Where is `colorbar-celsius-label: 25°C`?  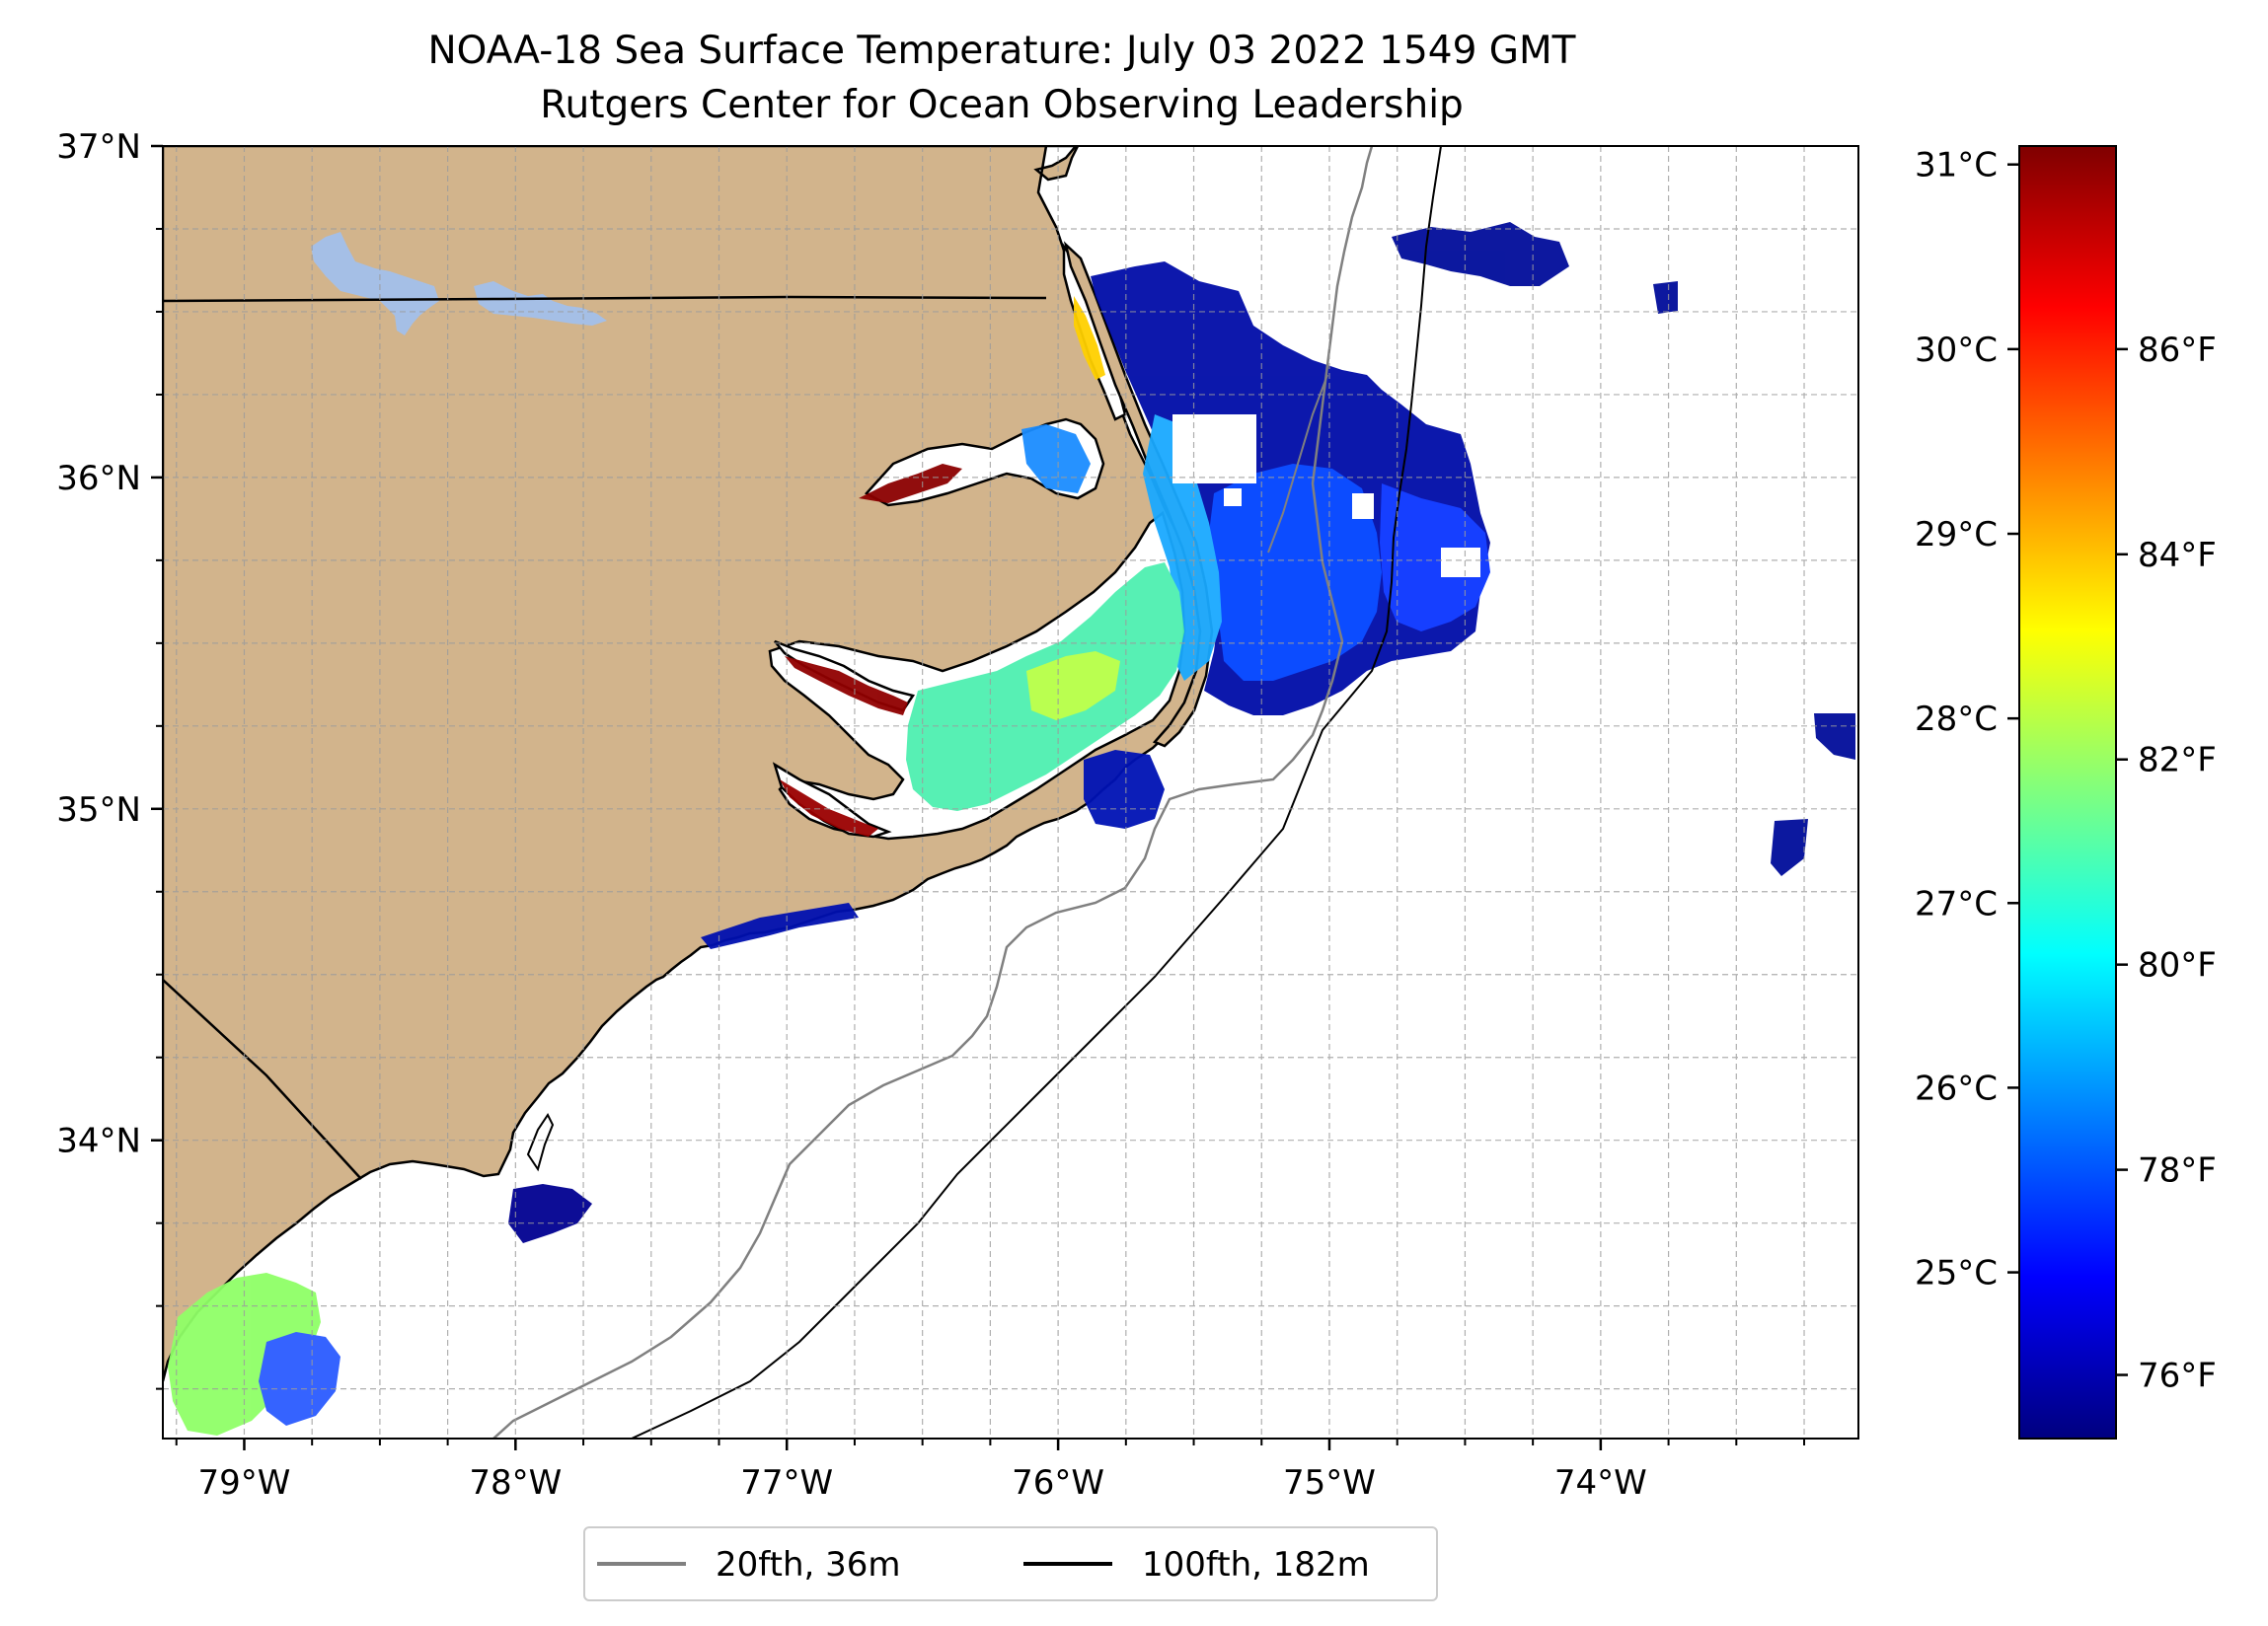 colorbar-celsius-label: 25°C is located at coordinates (1957, 1273).